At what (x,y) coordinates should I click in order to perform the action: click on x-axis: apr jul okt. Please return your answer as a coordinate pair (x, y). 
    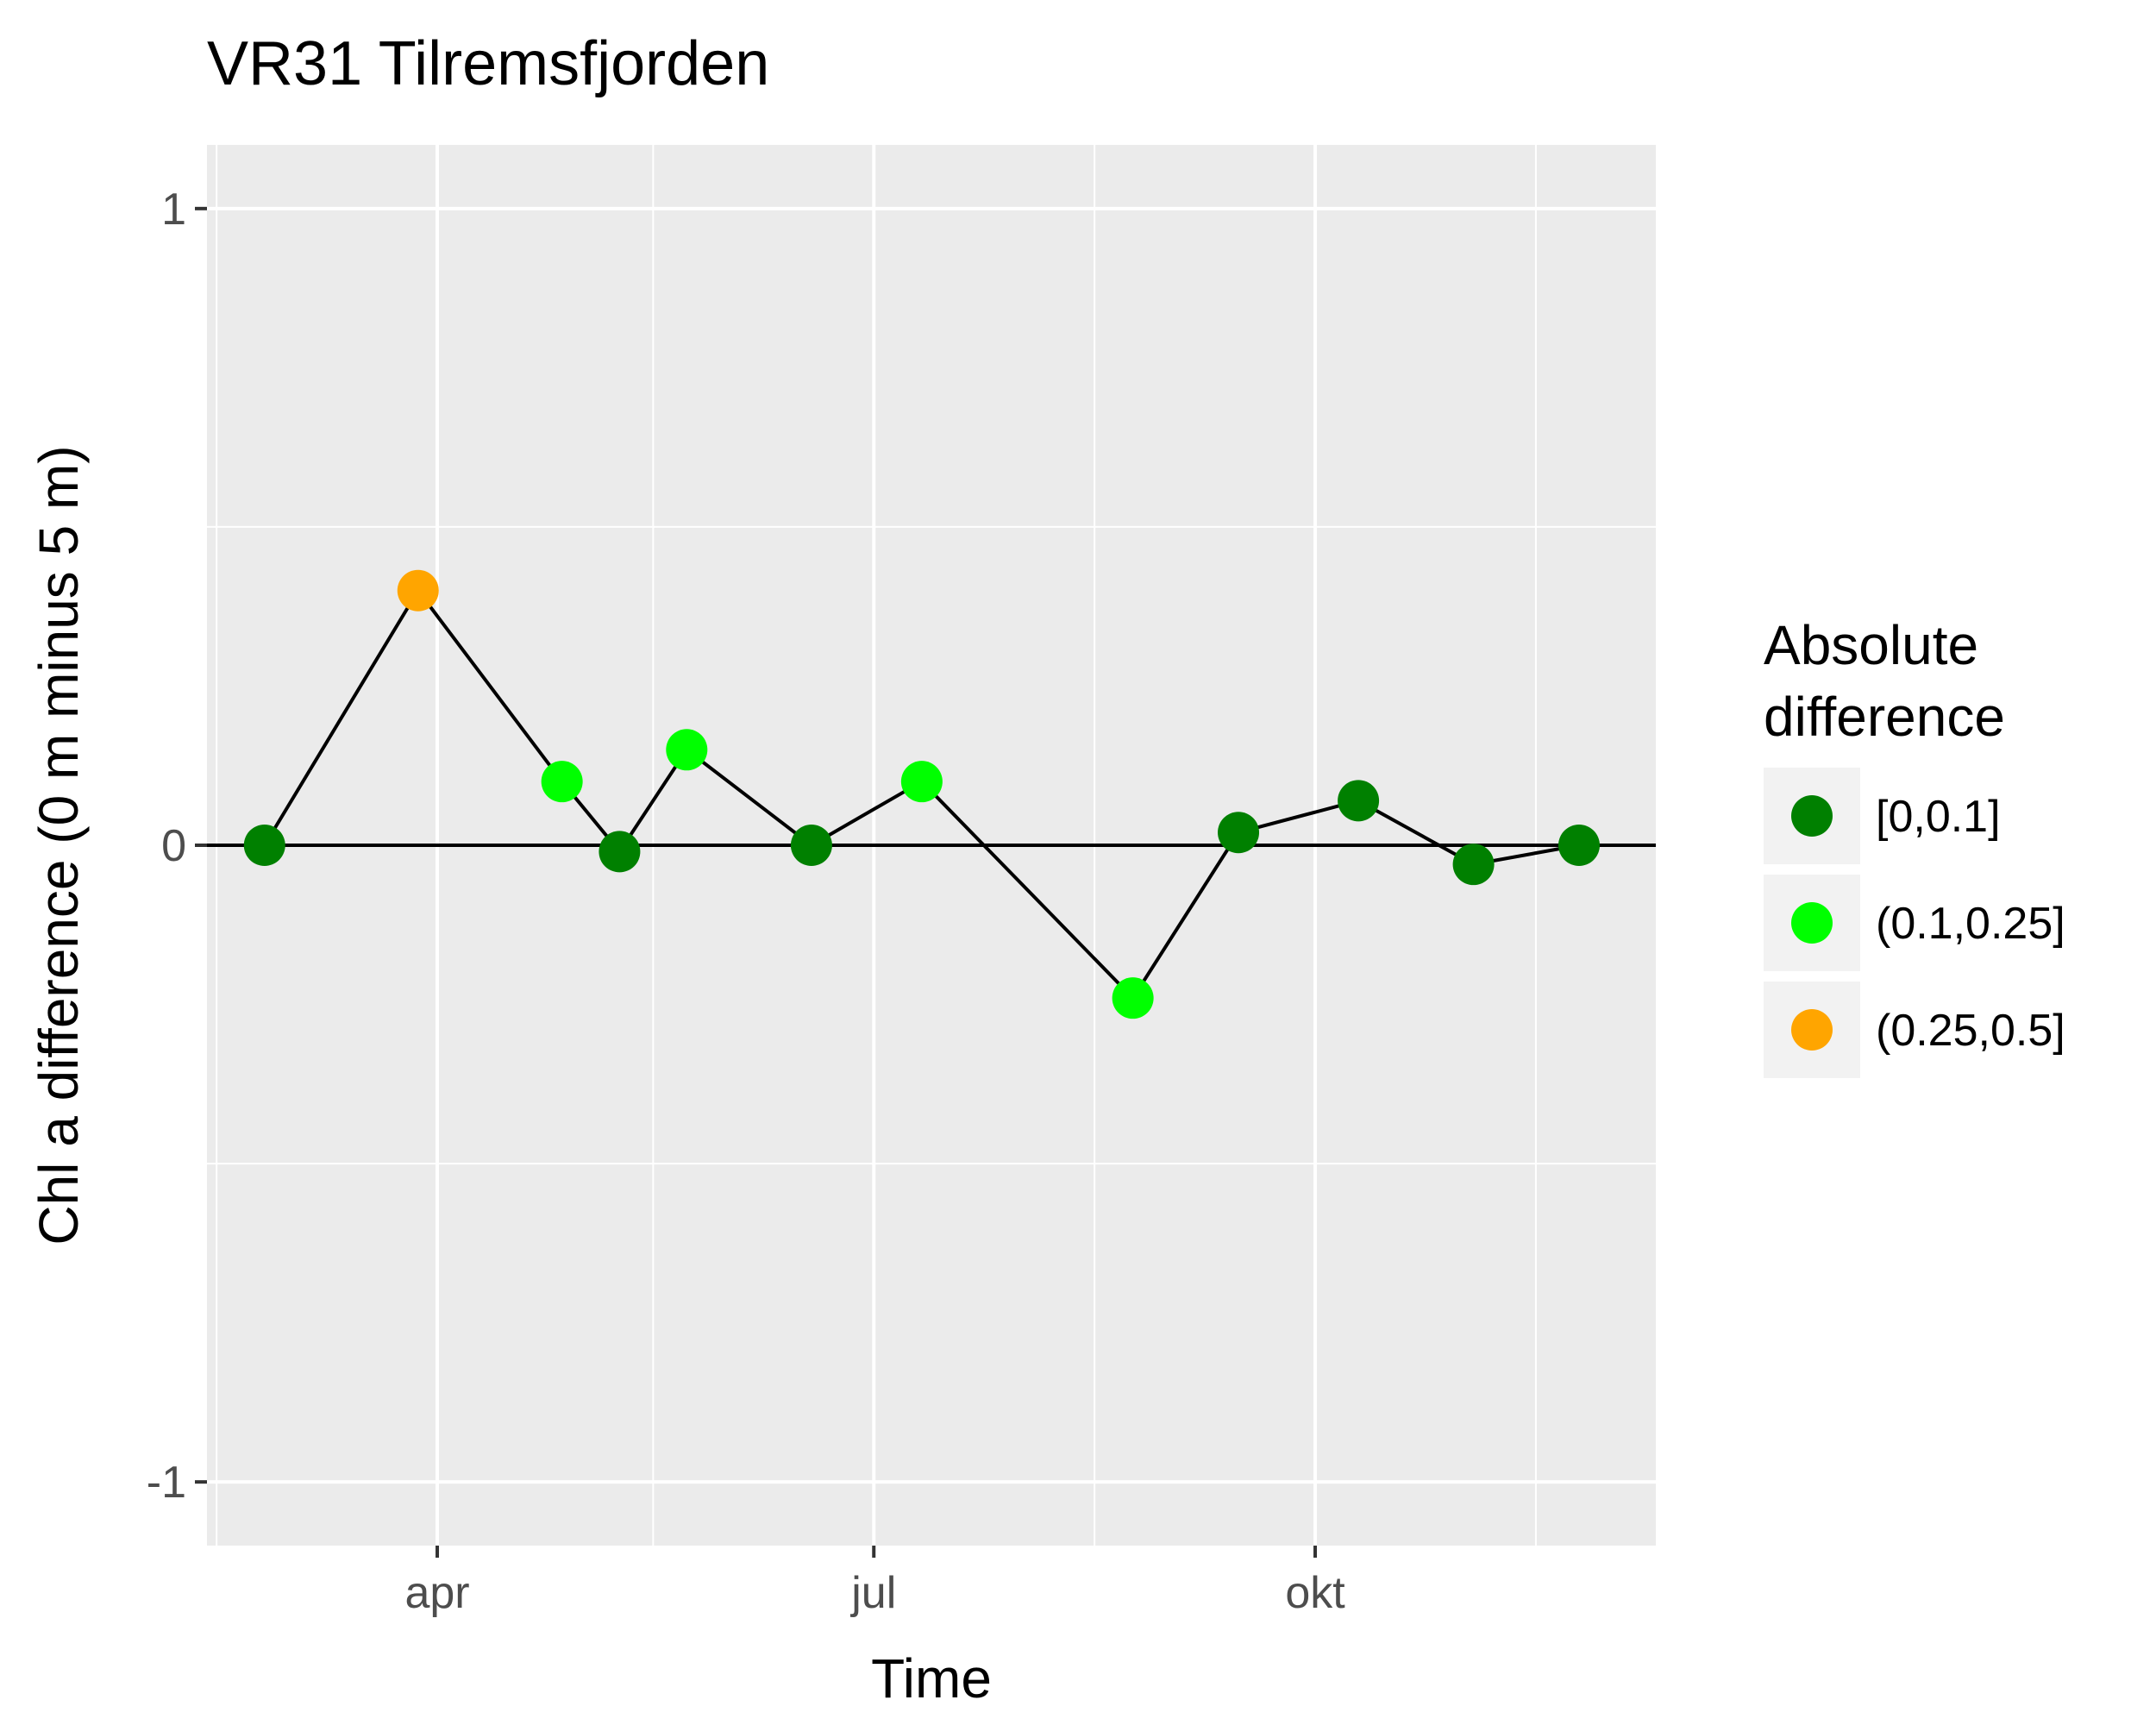
    Looking at the image, I should click on (874, 1582).